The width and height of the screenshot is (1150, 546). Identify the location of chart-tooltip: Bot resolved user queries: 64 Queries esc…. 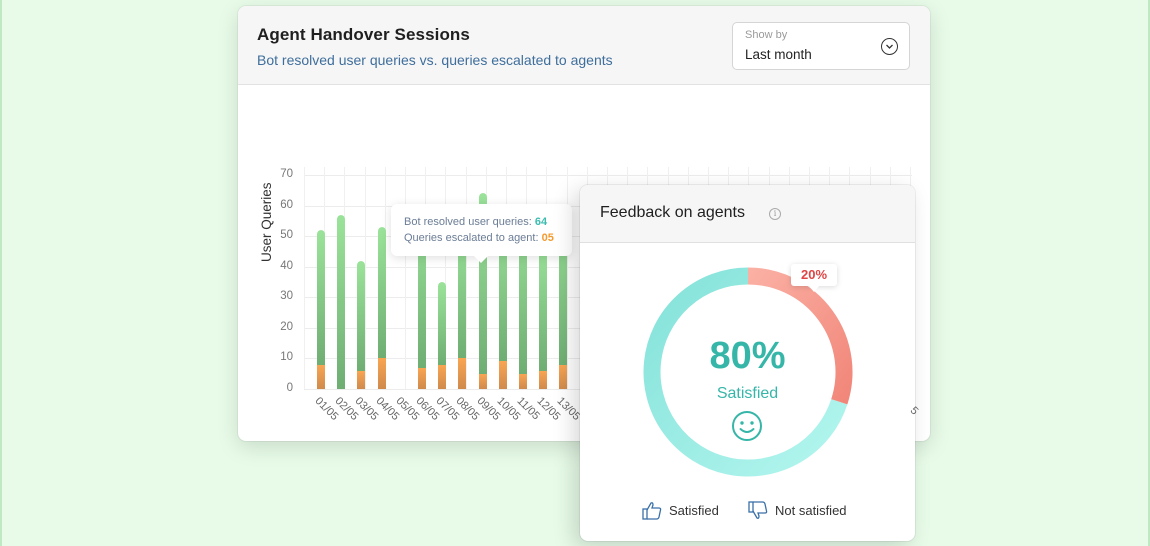
(481, 233).